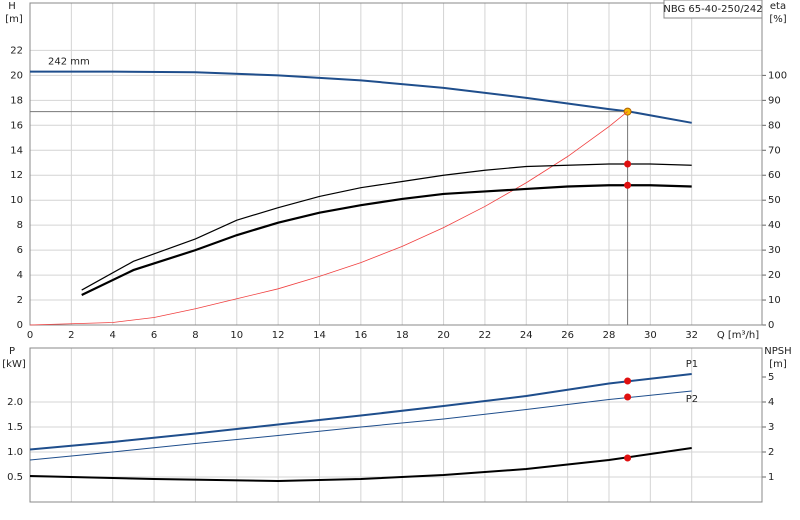 This screenshot has height=520, width=800. Describe the element at coordinates (485, 335) in the screenshot. I see `x-tick-label: 22` at that location.